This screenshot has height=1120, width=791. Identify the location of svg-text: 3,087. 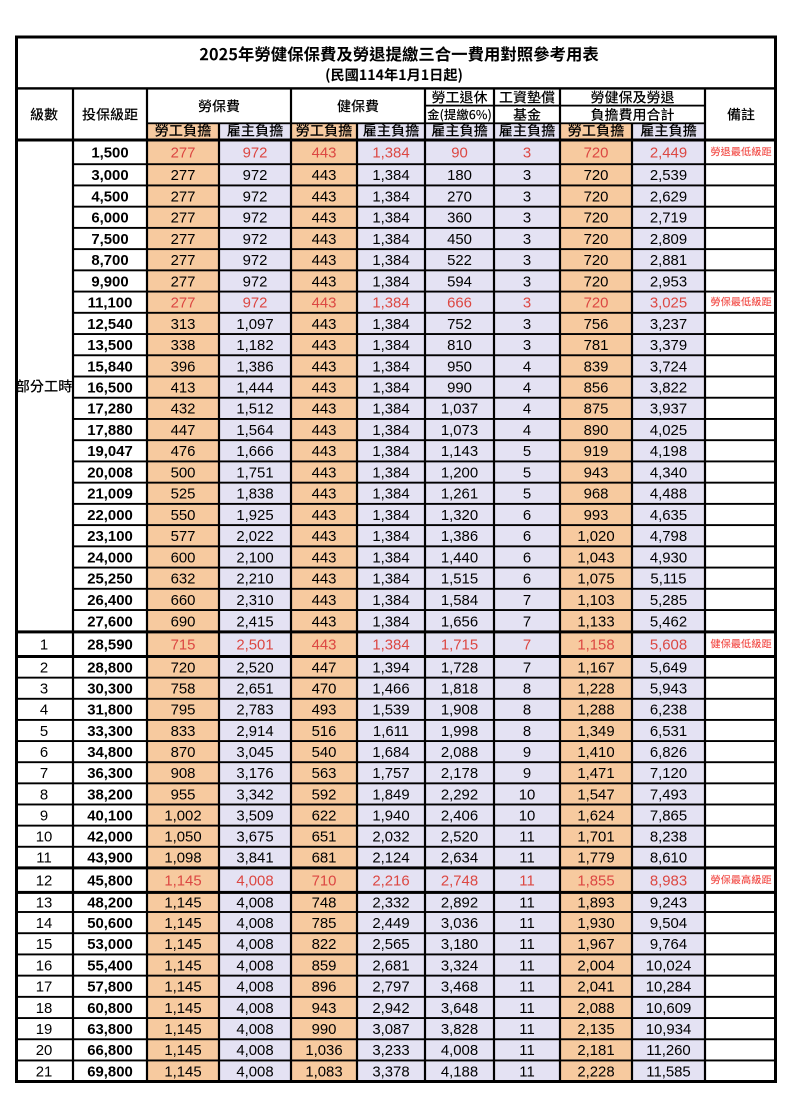
(390, 1030).